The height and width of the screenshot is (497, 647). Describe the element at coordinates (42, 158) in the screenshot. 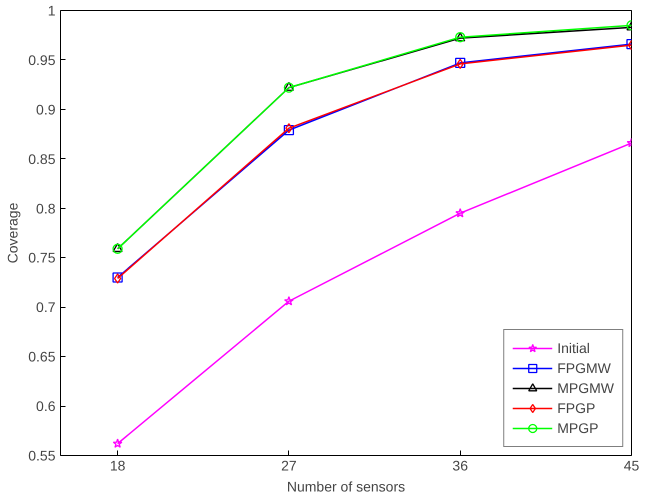

I see `y-tick-label: 0.85` at that location.